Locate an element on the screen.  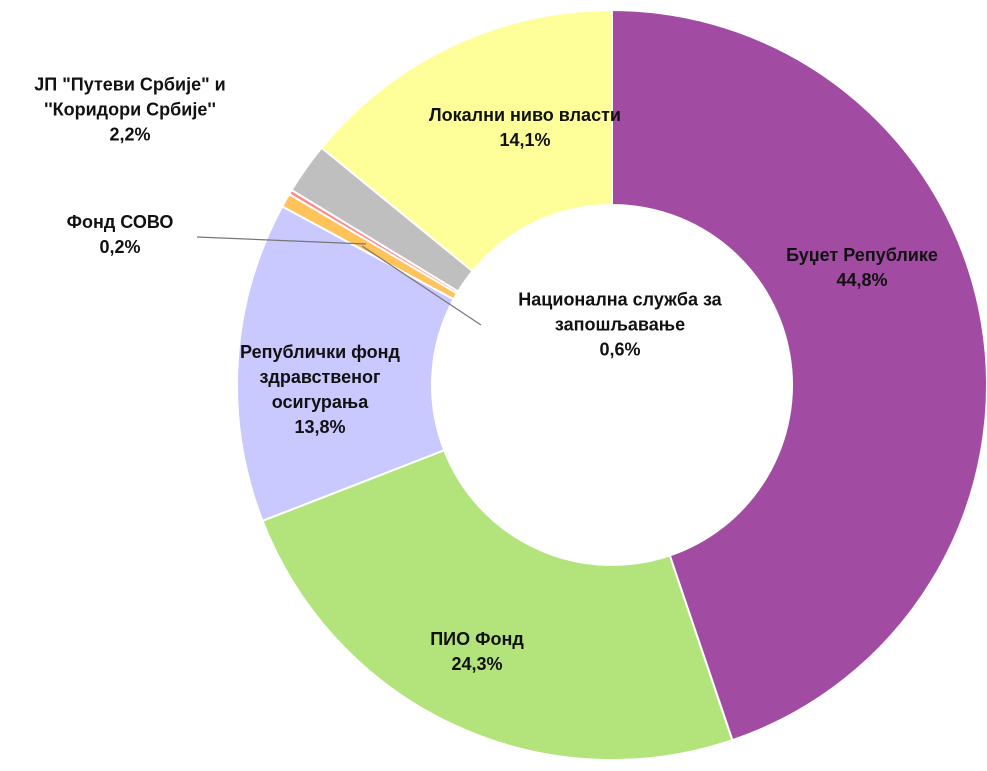
label-name: ПИО Фонд is located at coordinates (477, 639).